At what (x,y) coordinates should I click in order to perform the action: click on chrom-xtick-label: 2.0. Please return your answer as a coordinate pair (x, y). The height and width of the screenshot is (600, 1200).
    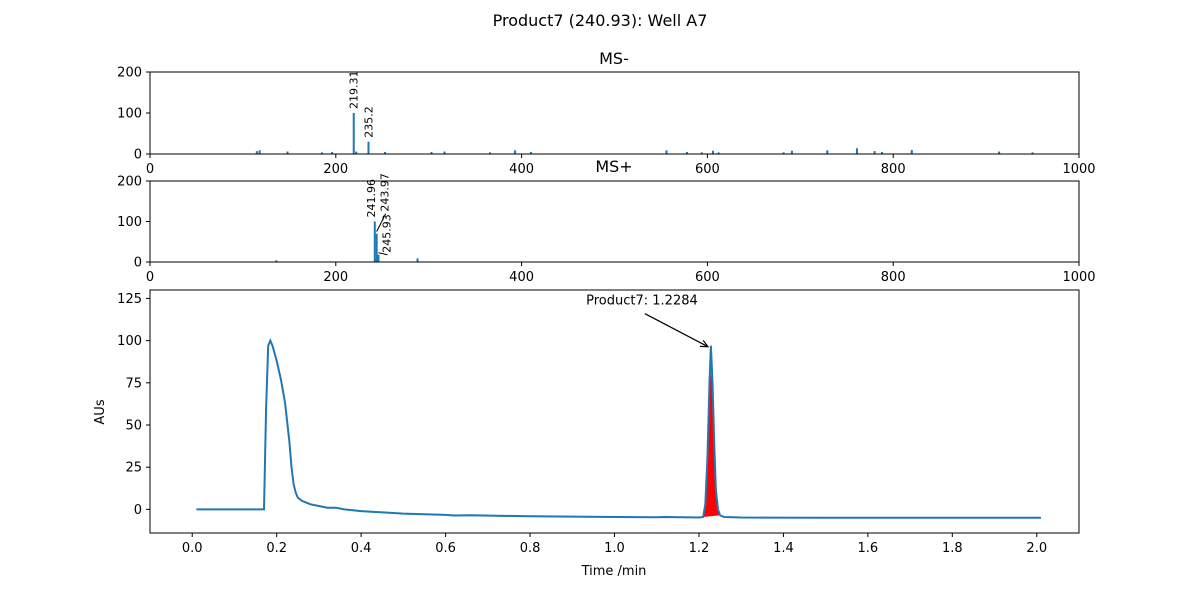
    Looking at the image, I should click on (1036, 548).